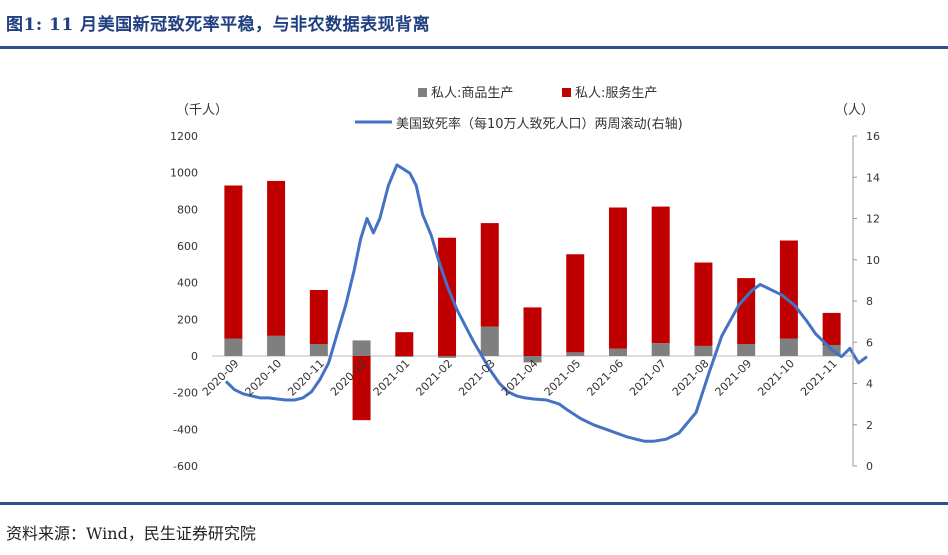 The height and width of the screenshot is (555, 948). I want to click on right-tick-label: 4, so click(869, 384).